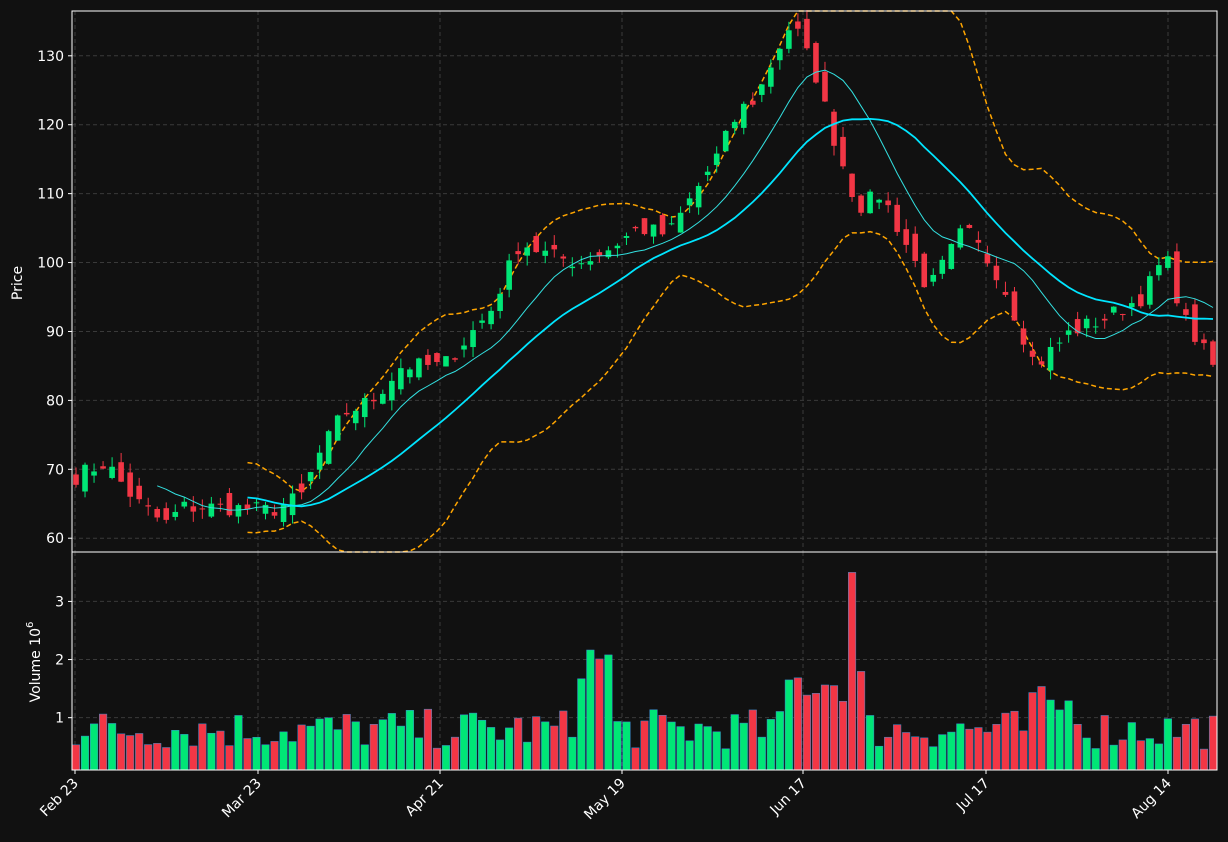 Image resolution: width=1228 pixels, height=842 pixels. I want to click on price-y-ticks: 60 70 80 90 100 110 120 130, so click(54, 298).